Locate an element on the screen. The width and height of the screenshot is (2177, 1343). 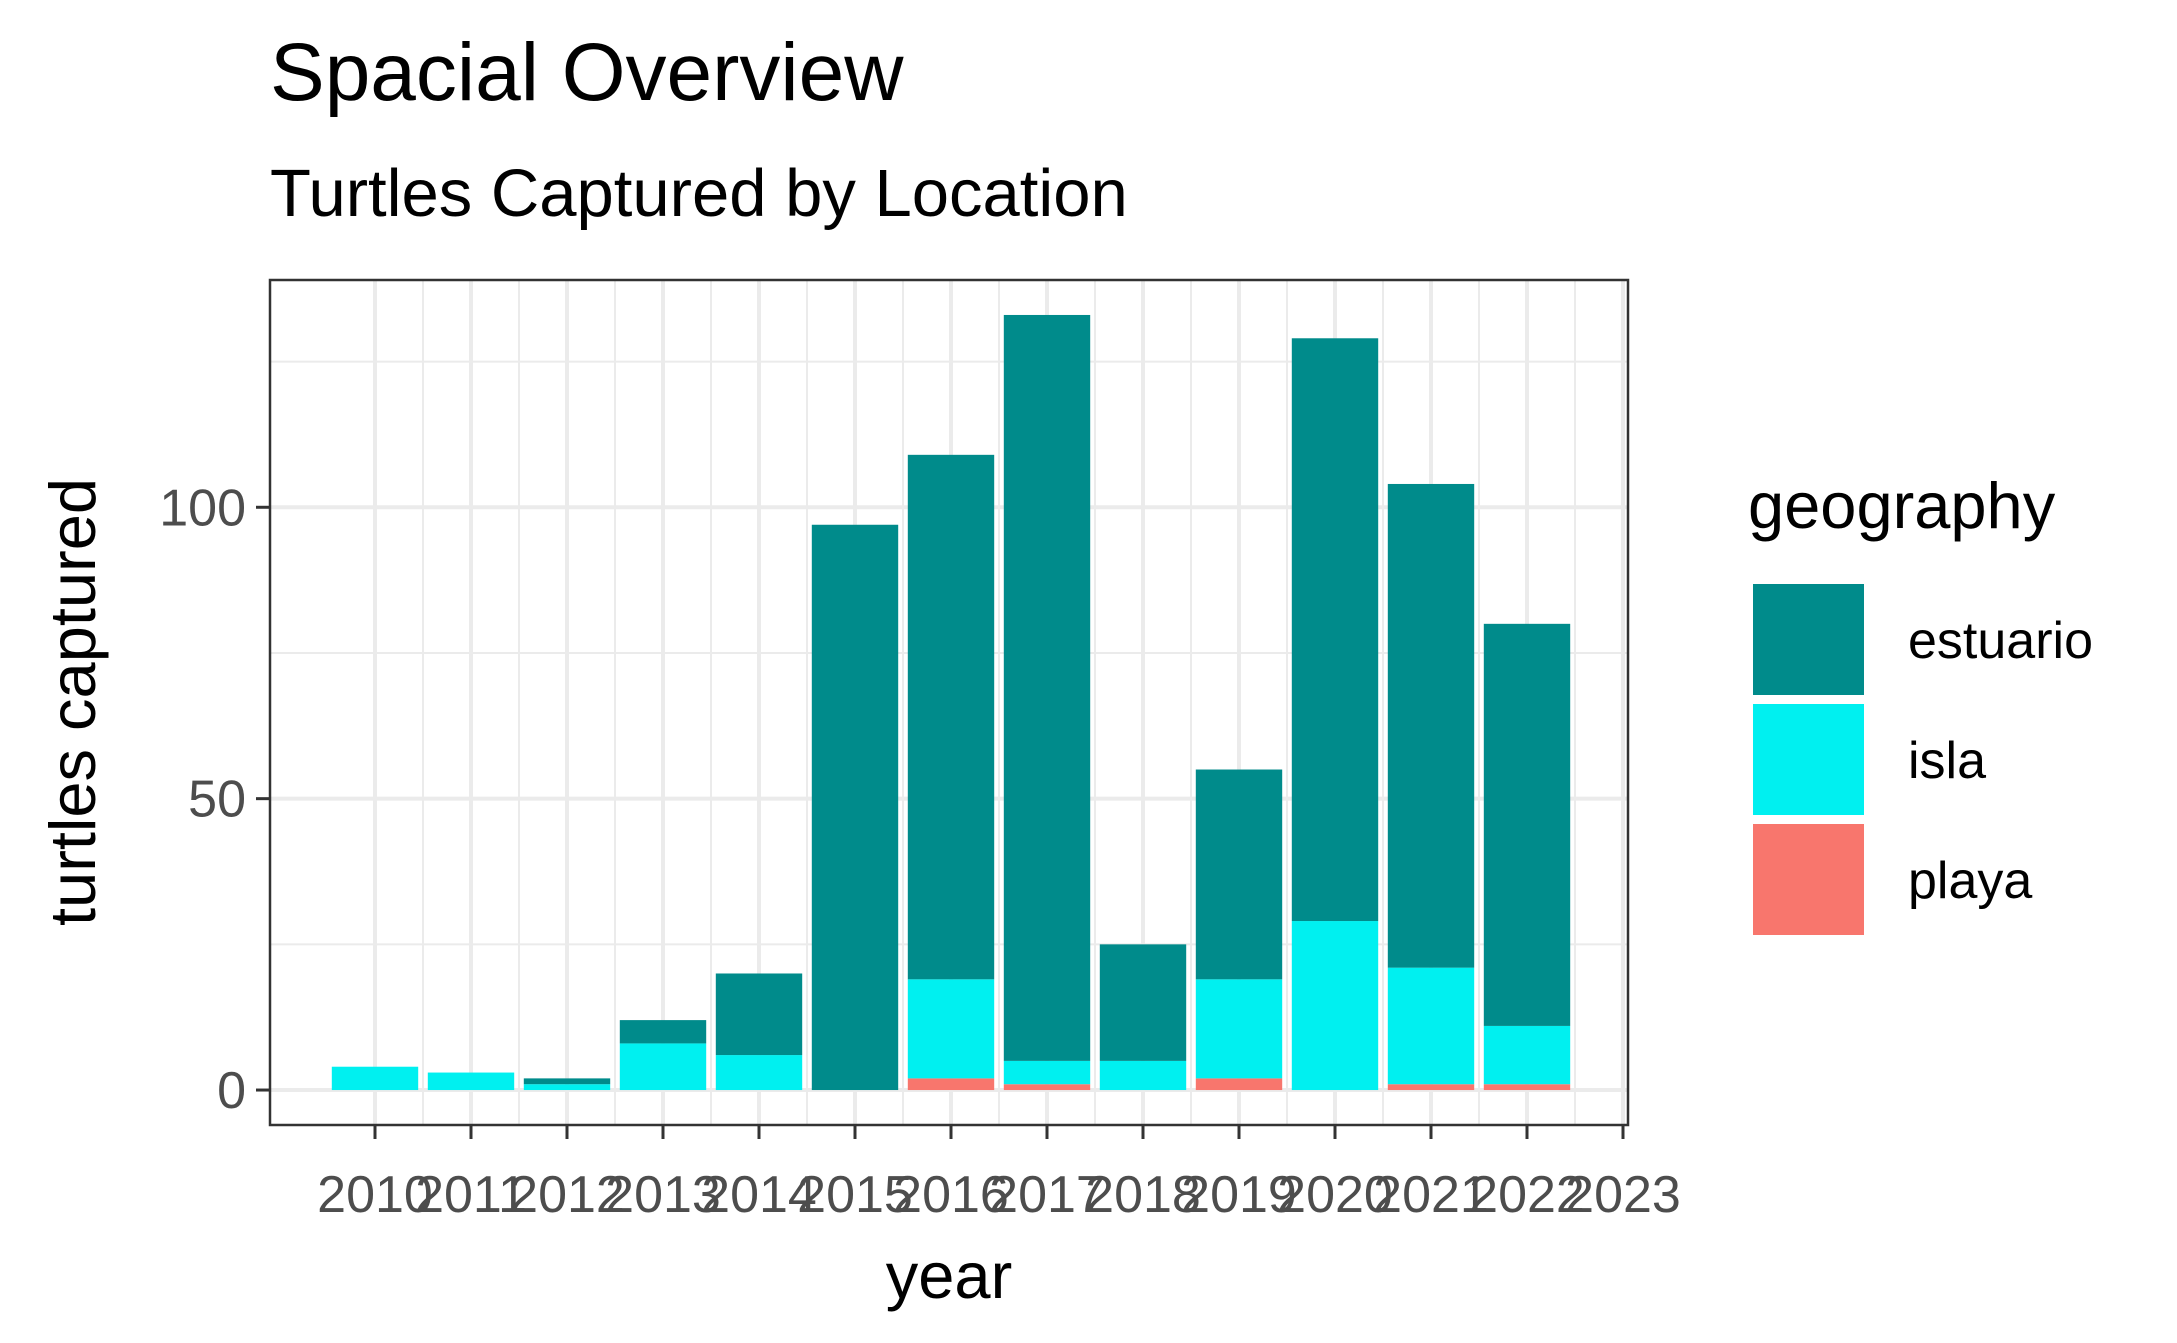
x-tick-label: 2017 is located at coordinates (1047, 1195).